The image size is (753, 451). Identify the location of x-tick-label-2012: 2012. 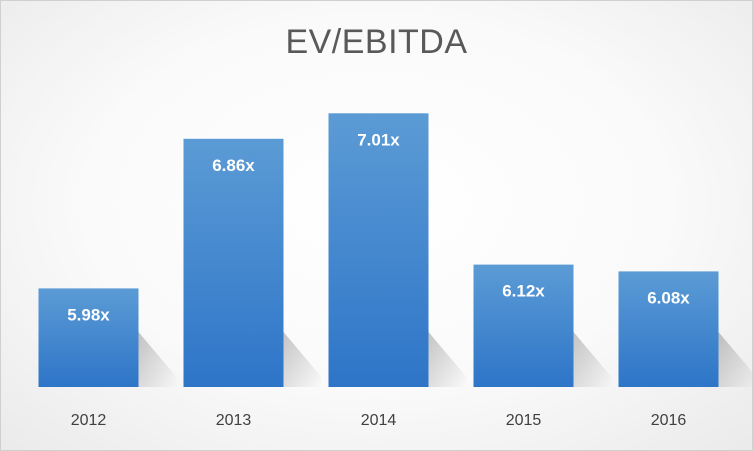
(89, 420).